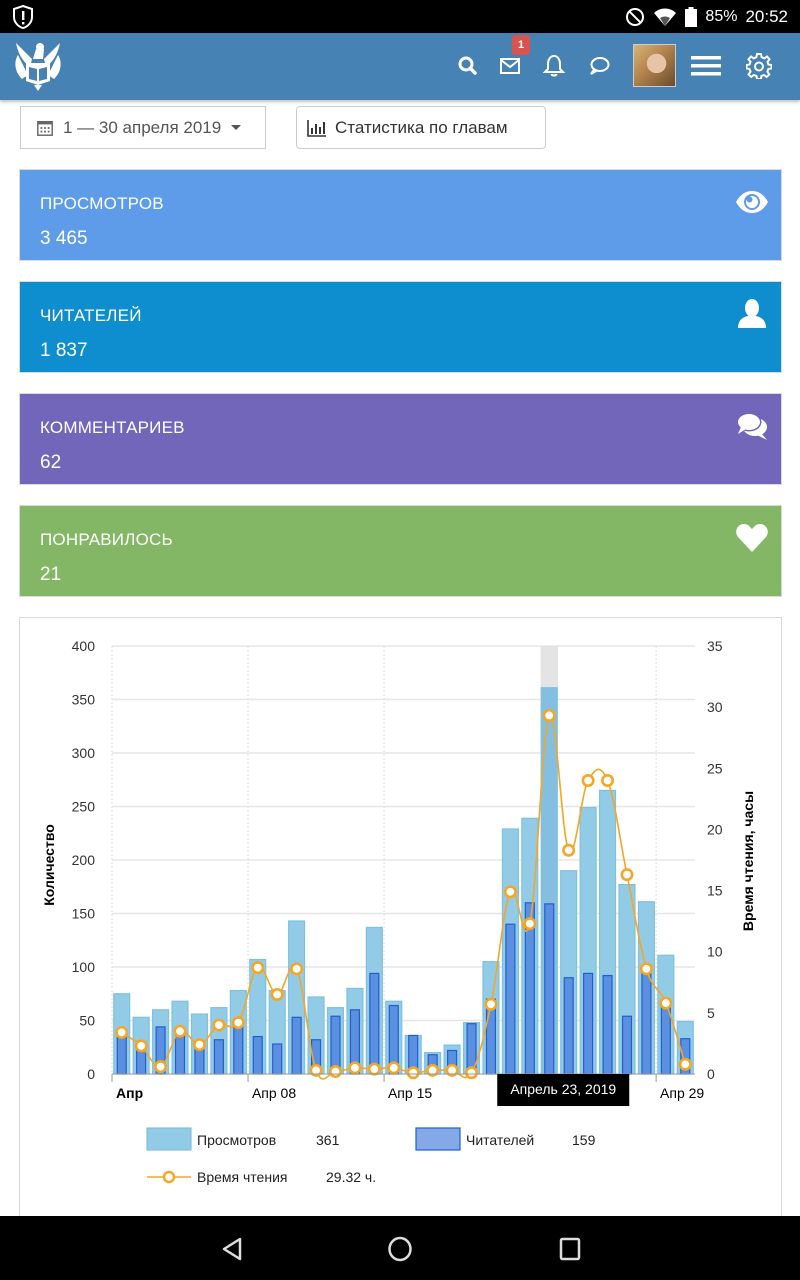  What do you see at coordinates (38, 66) in the screenshot?
I see `logo-eagle-book-icon` at bounding box center [38, 66].